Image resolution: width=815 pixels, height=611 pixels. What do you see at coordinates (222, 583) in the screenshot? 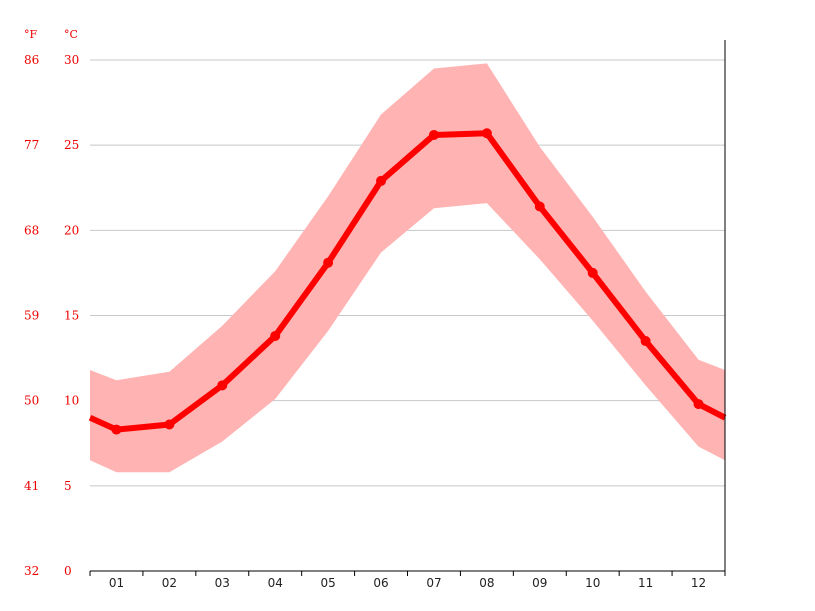
I see `month-tick-label: 03` at bounding box center [222, 583].